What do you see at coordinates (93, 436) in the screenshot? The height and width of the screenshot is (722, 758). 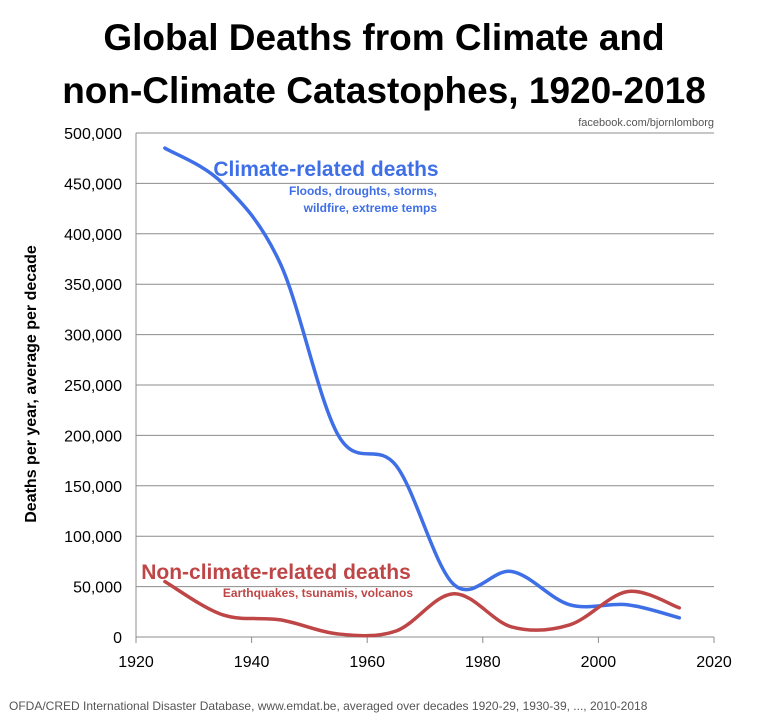 I see `y-tick-label: 200,000` at bounding box center [93, 436].